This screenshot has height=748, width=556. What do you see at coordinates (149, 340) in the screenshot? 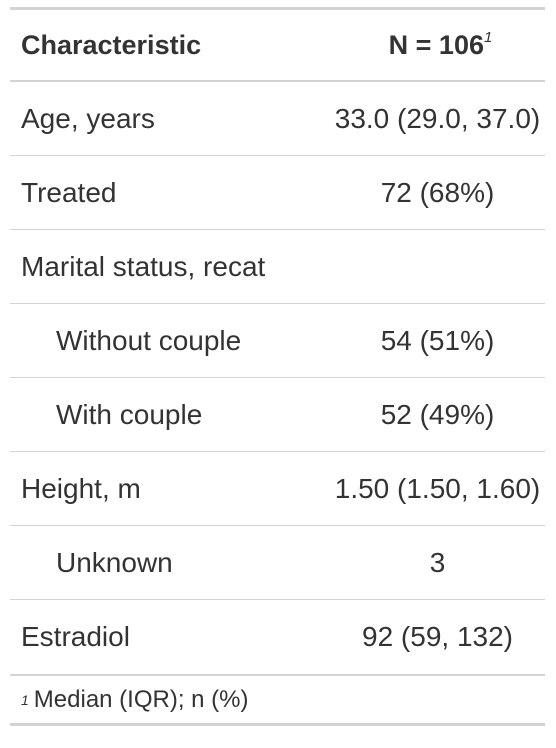
I see `row-label: Without couple` at bounding box center [149, 340].